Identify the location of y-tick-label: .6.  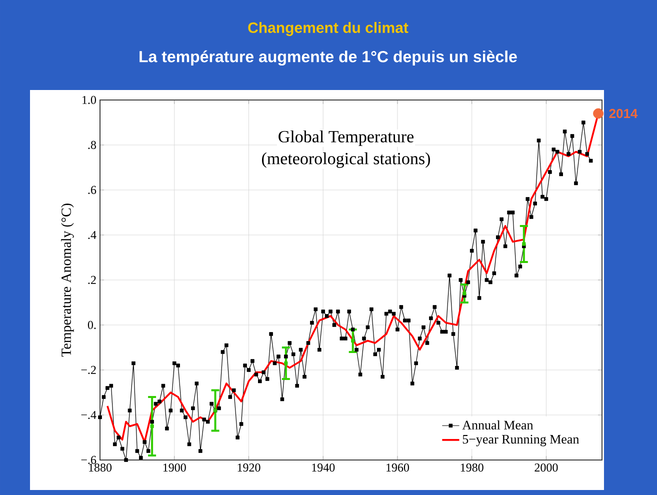
(92, 190).